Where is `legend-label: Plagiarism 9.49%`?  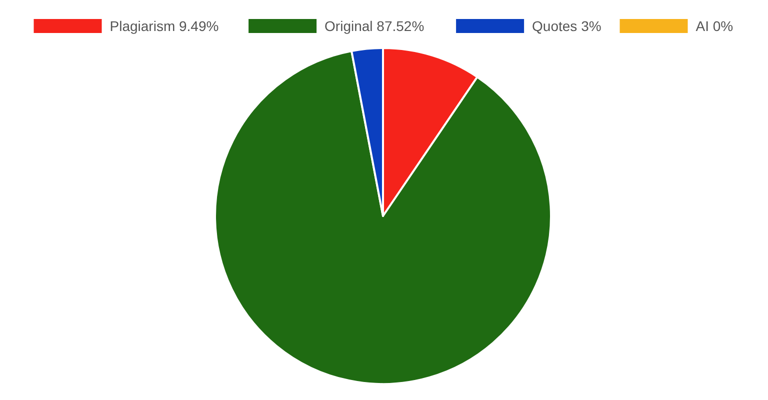
legend-label: Plagiarism 9.49% is located at coordinates (164, 26).